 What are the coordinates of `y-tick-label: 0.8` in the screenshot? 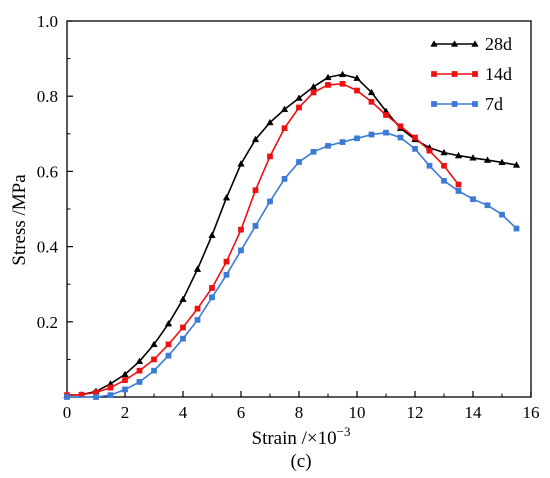 It's located at (47, 96).